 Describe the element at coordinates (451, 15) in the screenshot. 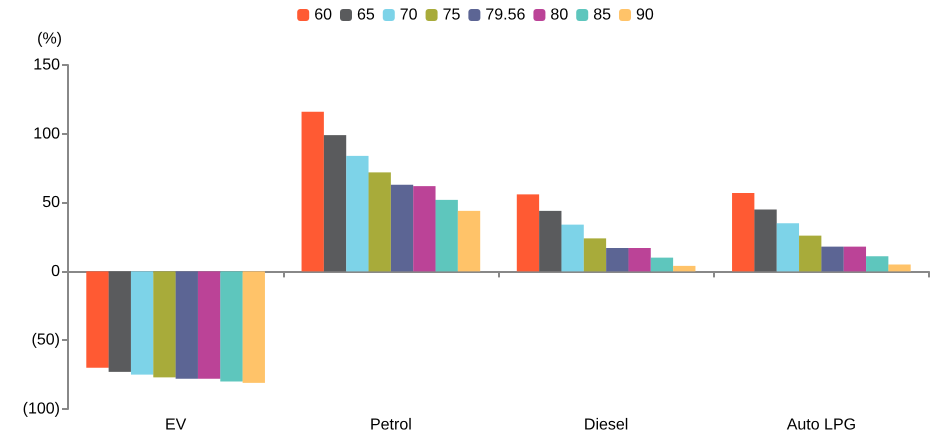

I see `legend-label: 75` at that location.